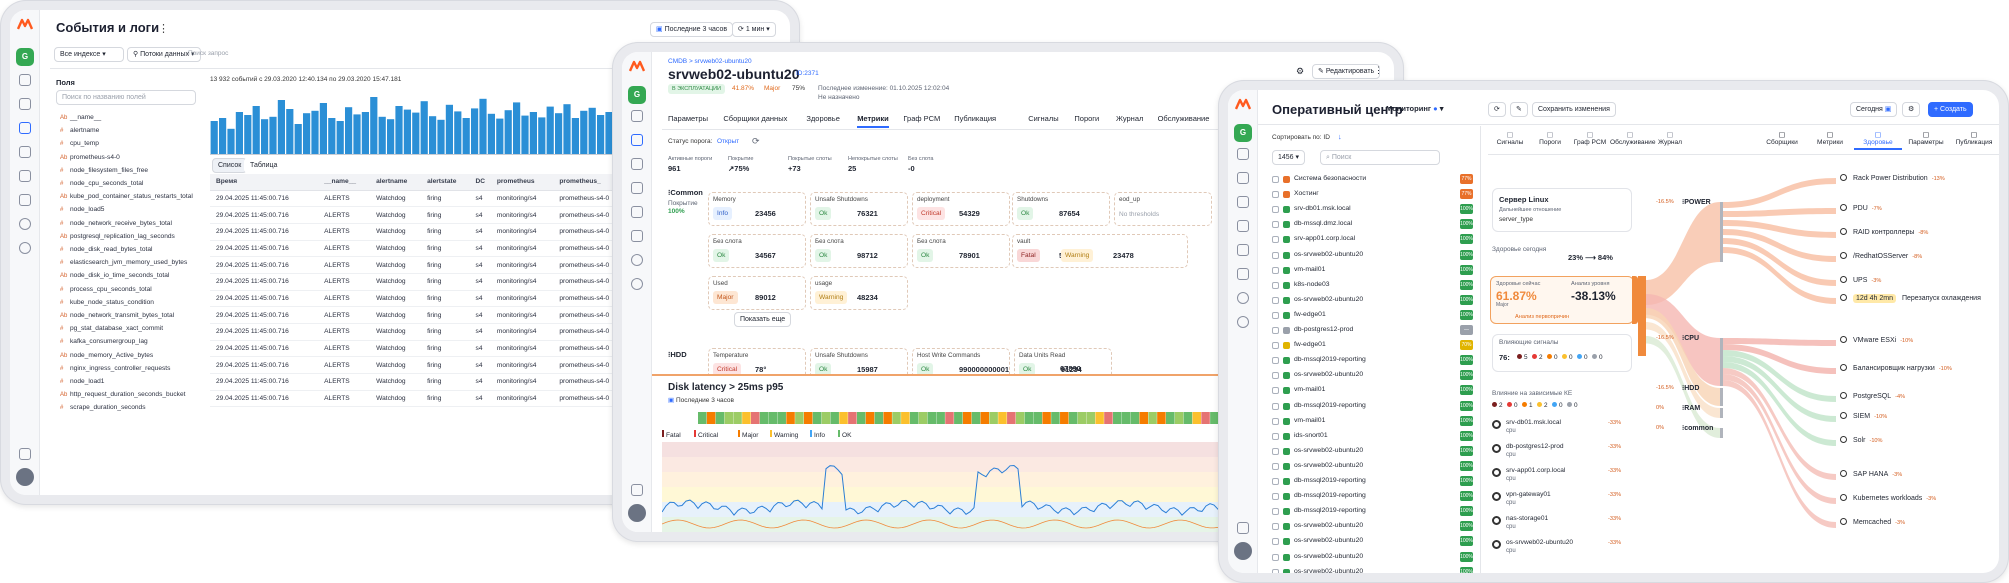 This screenshot has height=583, width=2009. What do you see at coordinates (1377, 270) in the screenshot?
I see `list-item: vm-mail01 100%` at bounding box center [1377, 270].